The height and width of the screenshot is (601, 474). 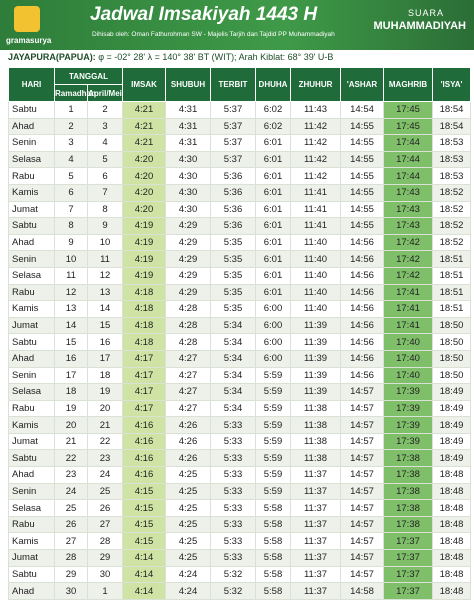 I want to click on brand-top: SUARA, so click(x=425, y=13).